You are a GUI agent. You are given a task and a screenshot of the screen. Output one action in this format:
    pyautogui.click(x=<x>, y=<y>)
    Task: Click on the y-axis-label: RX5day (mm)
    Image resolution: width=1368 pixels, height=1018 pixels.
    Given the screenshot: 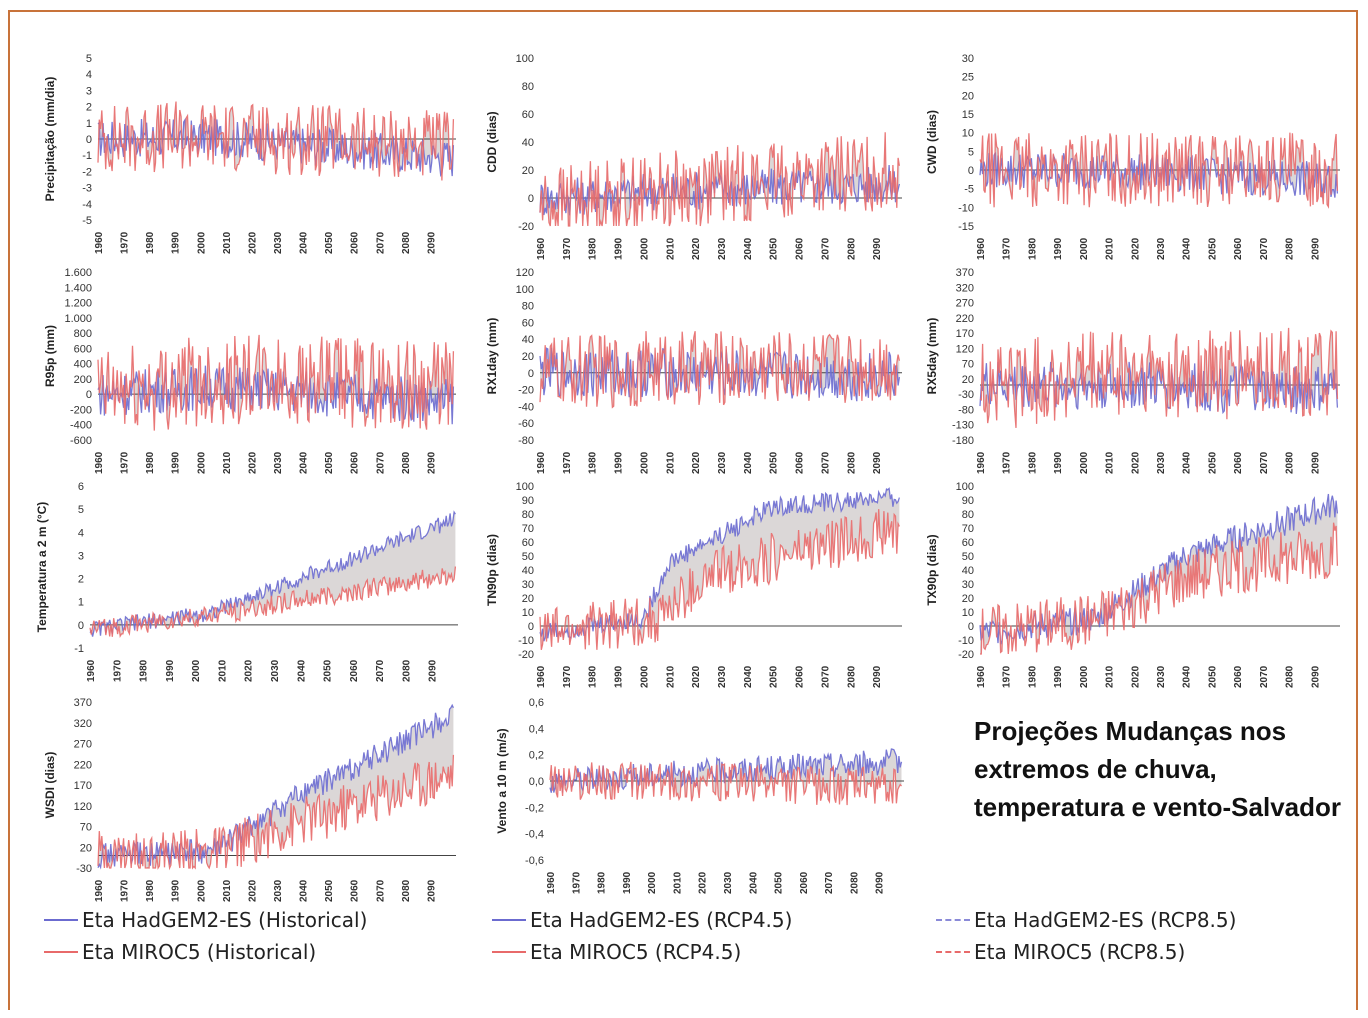 What is the action you would take?
    pyautogui.click(x=932, y=356)
    